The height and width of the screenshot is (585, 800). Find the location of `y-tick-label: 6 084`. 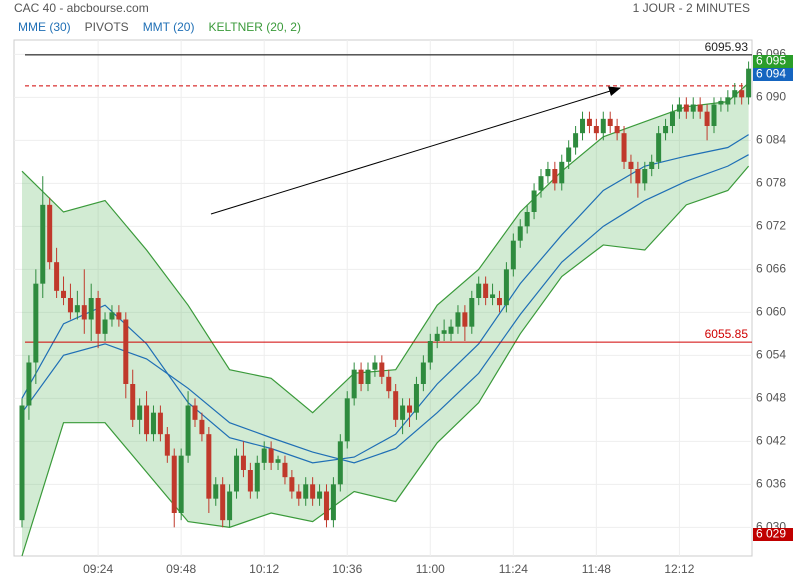

y-tick-label: 6 084 is located at coordinates (771, 140).